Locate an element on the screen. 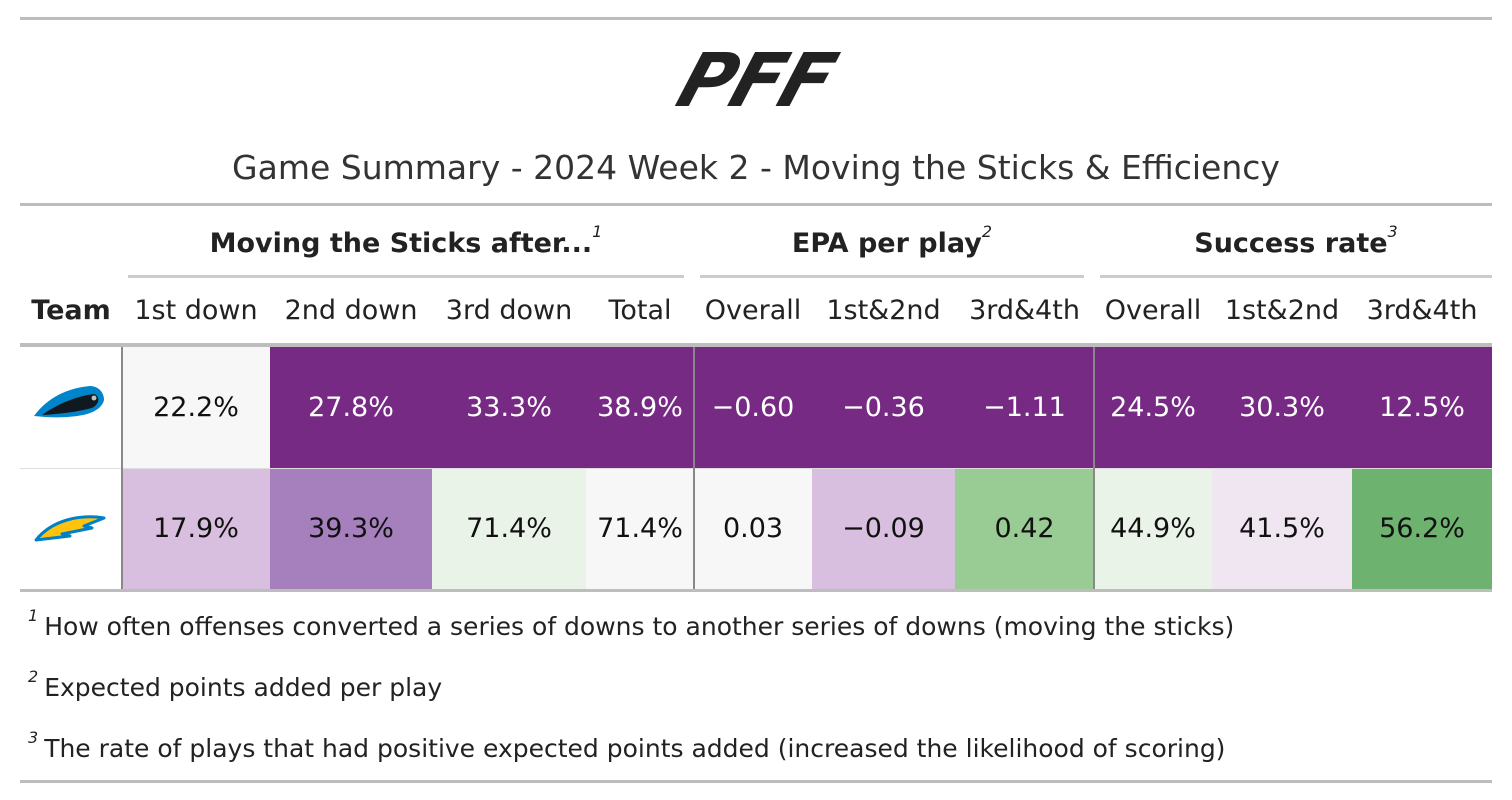 The width and height of the screenshot is (1512, 800). spanner: Moving the Sticks after...1 is located at coordinates (406, 240).